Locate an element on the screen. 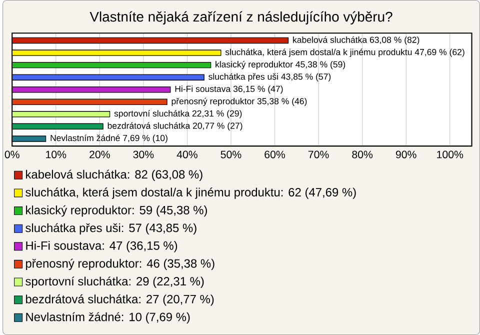  x-tick-label: 30% is located at coordinates (143, 154).